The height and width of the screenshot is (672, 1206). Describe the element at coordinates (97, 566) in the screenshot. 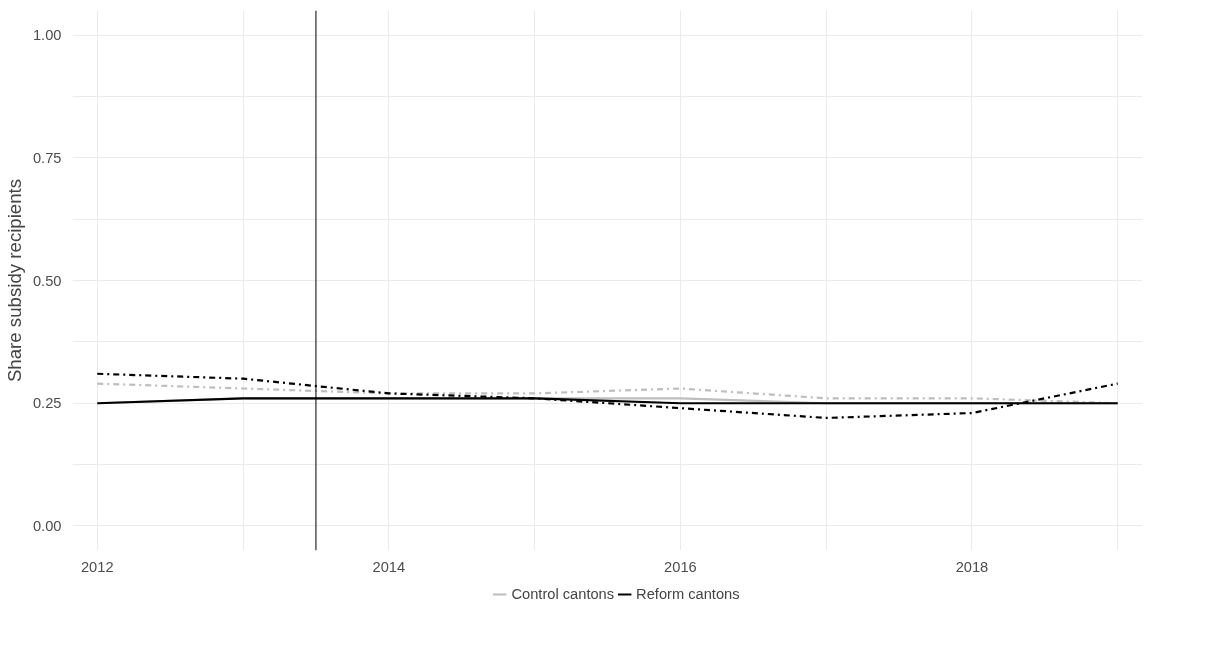

I see `x-tick-label: 2012` at that location.